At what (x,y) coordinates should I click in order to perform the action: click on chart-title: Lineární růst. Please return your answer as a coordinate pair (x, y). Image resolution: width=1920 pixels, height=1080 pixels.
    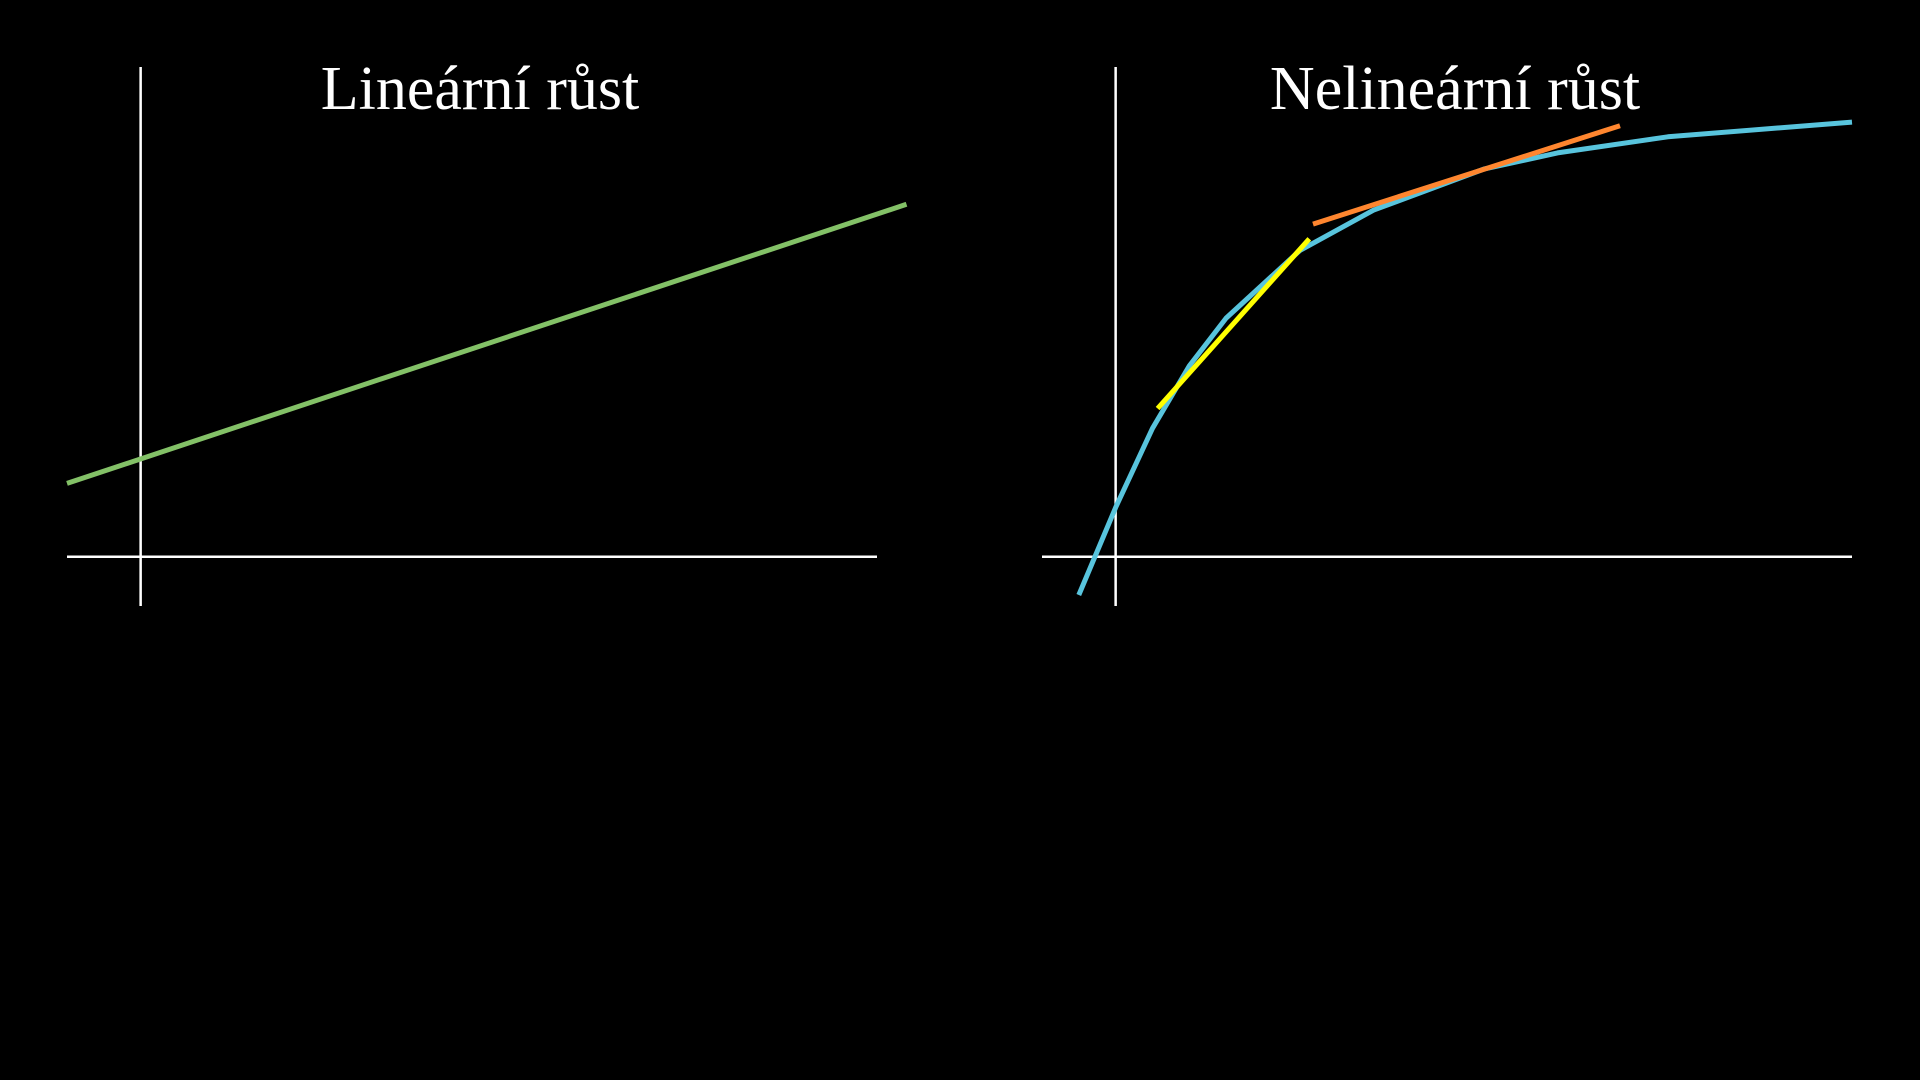
    Looking at the image, I should click on (480, 89).